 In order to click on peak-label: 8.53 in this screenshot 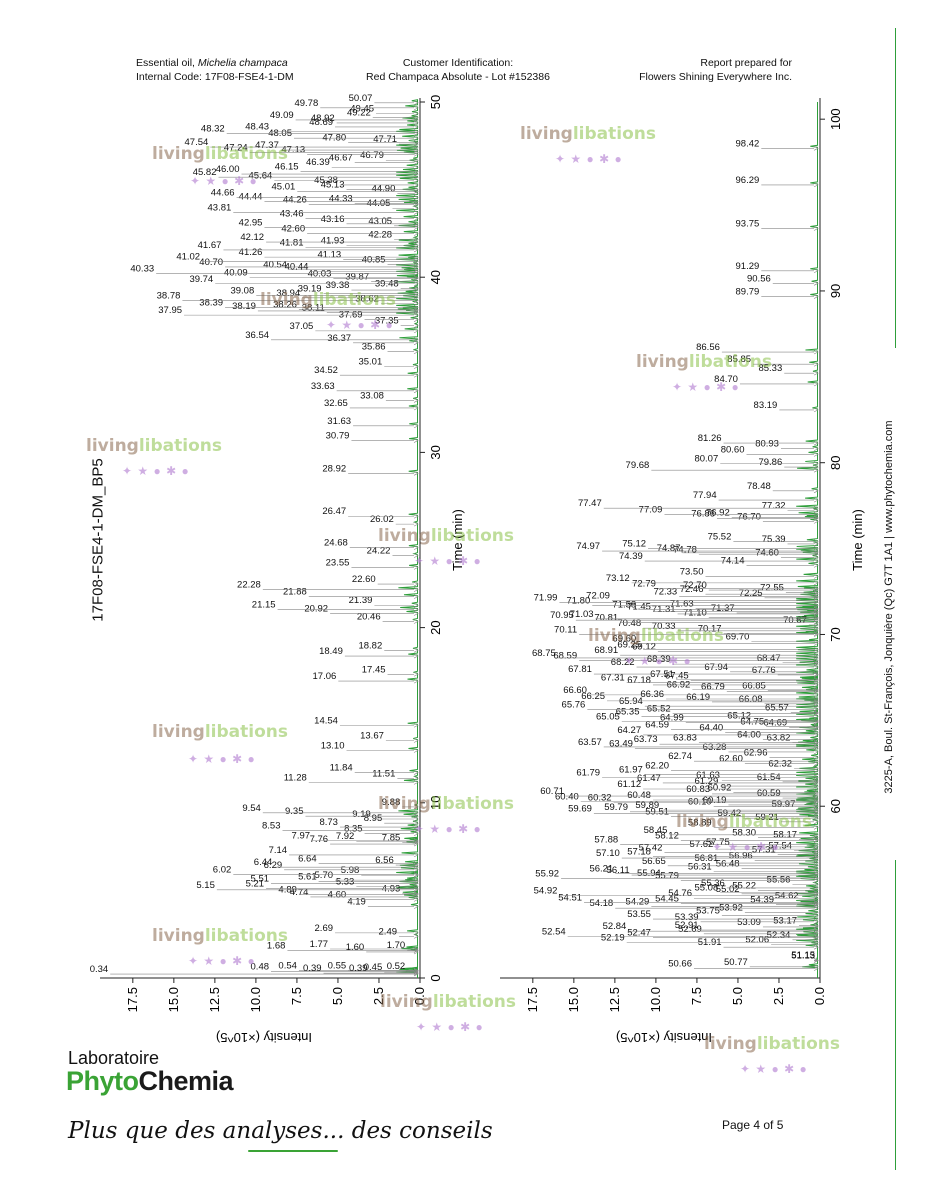, I will do `click(271, 826)`.